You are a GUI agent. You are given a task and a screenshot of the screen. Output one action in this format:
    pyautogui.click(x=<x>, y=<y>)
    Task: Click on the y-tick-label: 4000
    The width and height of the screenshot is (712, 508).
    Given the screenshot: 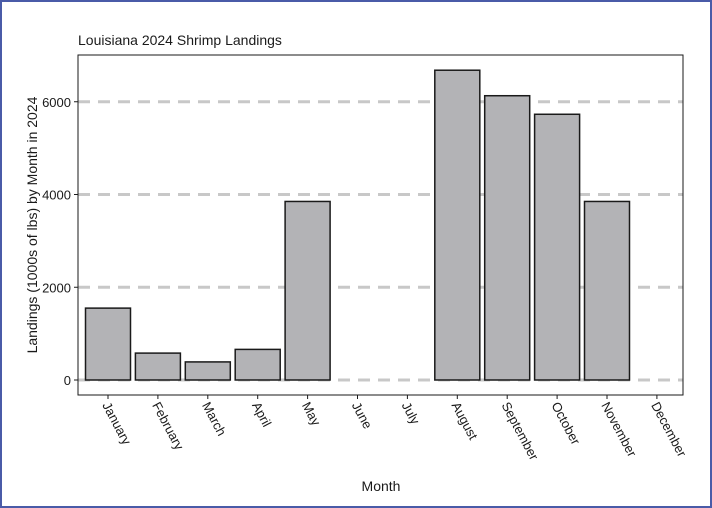 What is the action you would take?
    pyautogui.click(x=56, y=195)
    